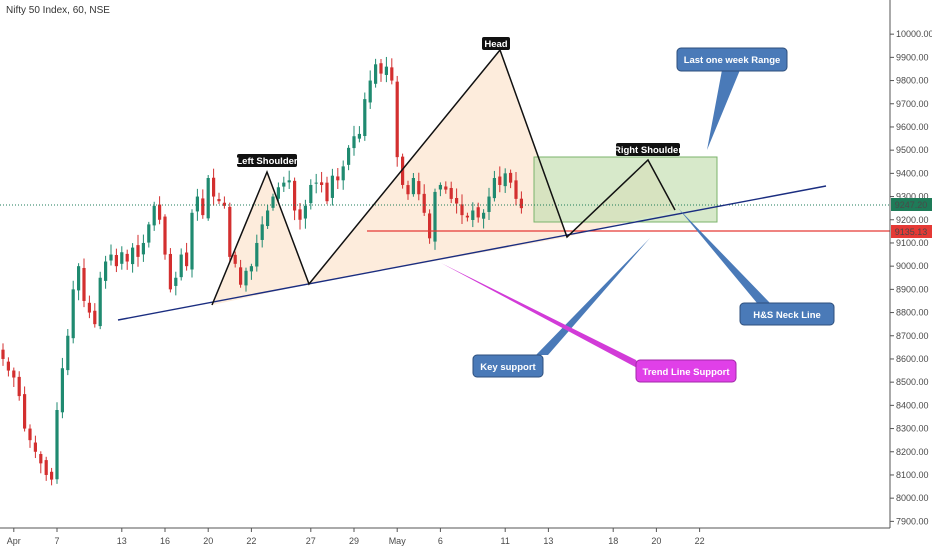 This screenshot has height=550, width=932. What do you see at coordinates (541, 316) in the screenshot?
I see `trend-line-pointer` at bounding box center [541, 316].